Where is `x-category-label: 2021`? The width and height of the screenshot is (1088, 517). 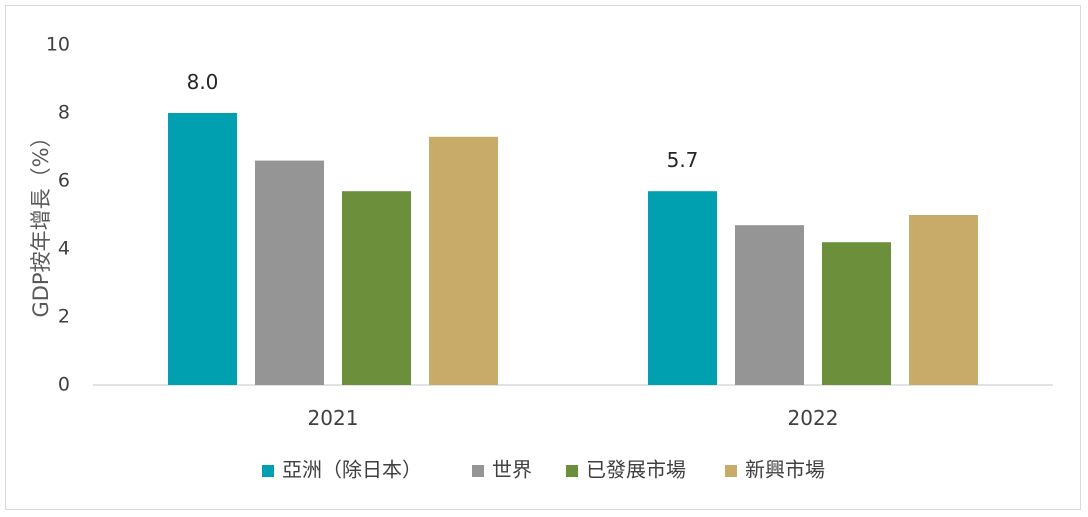
x-category-label: 2021 is located at coordinates (333, 418).